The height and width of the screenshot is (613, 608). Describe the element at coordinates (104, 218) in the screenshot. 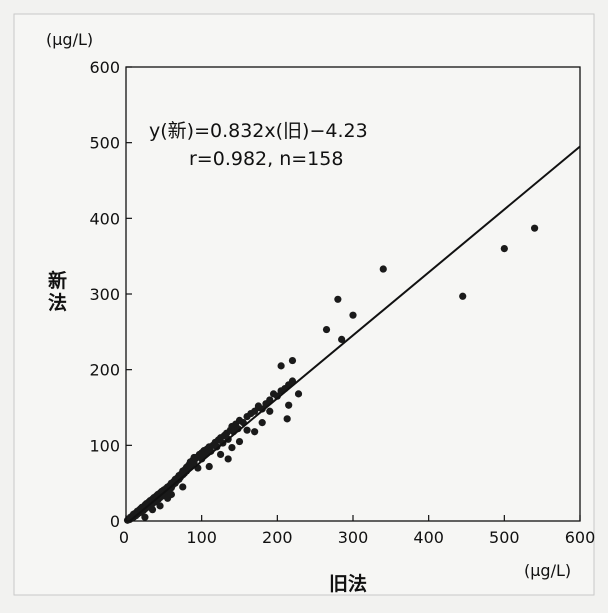

I see `y-tick-label: 400` at that location.